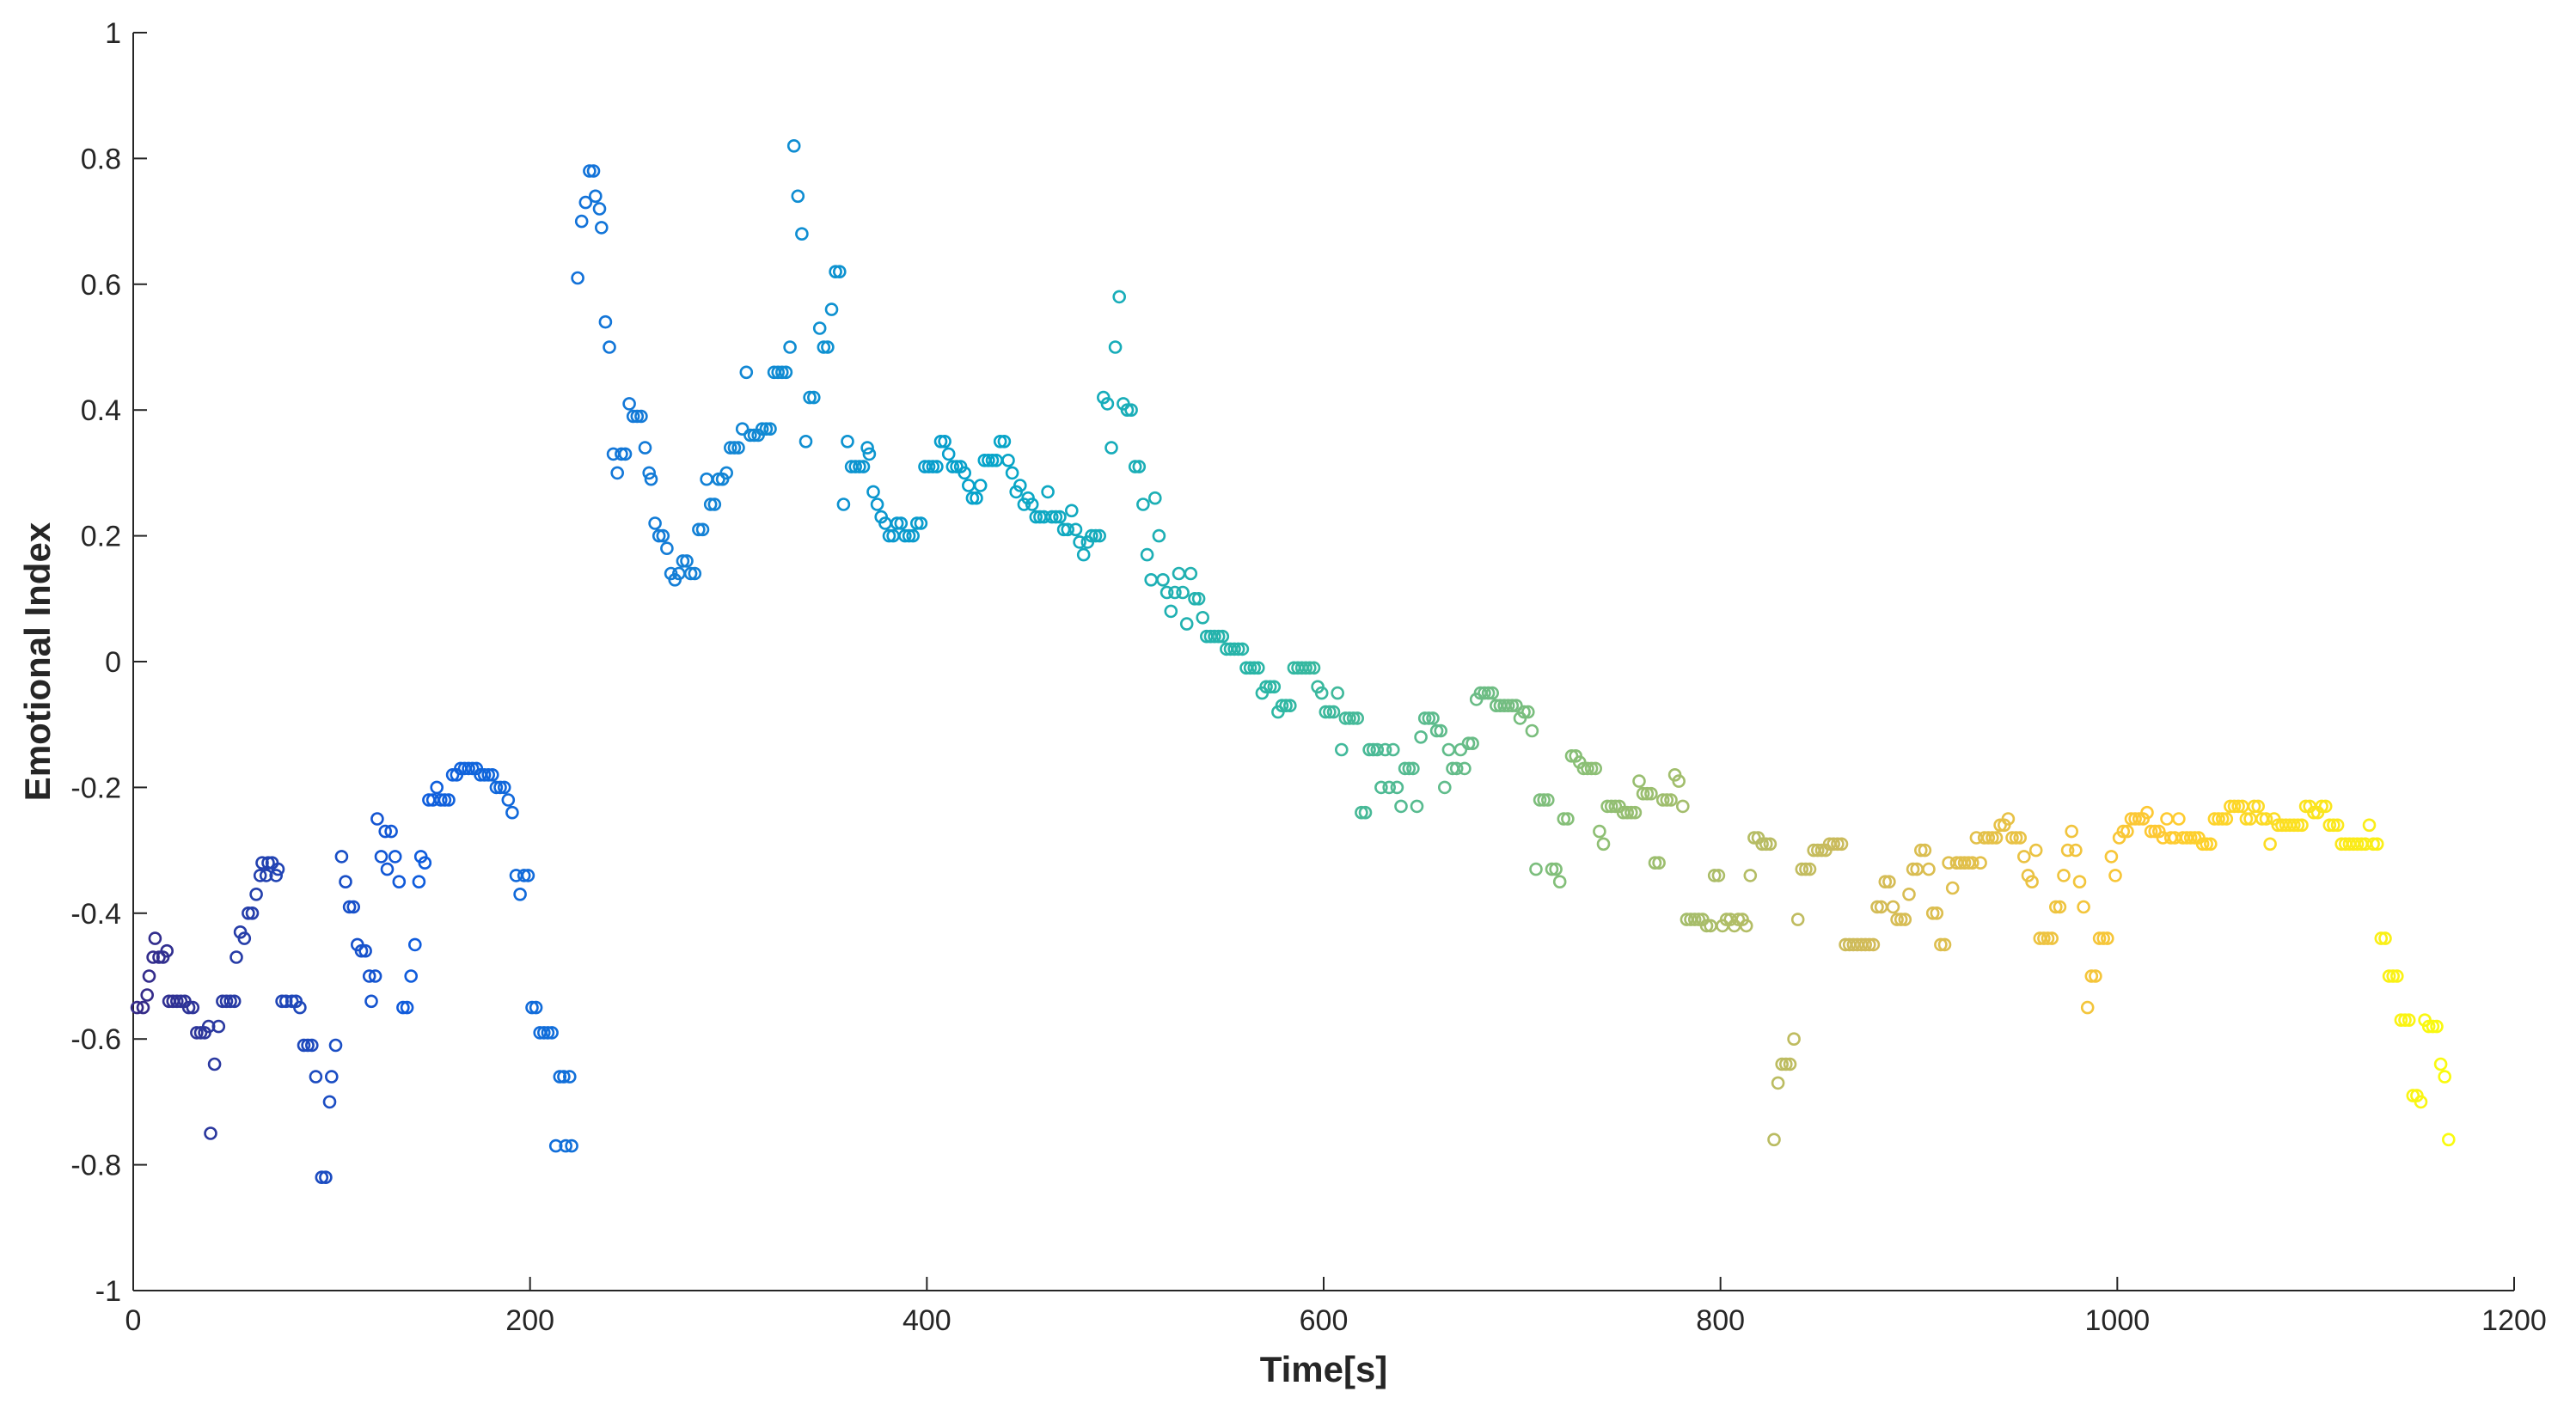  Describe the element at coordinates (101, 410) in the screenshot. I see `y-tick-label: 0.4` at that location.